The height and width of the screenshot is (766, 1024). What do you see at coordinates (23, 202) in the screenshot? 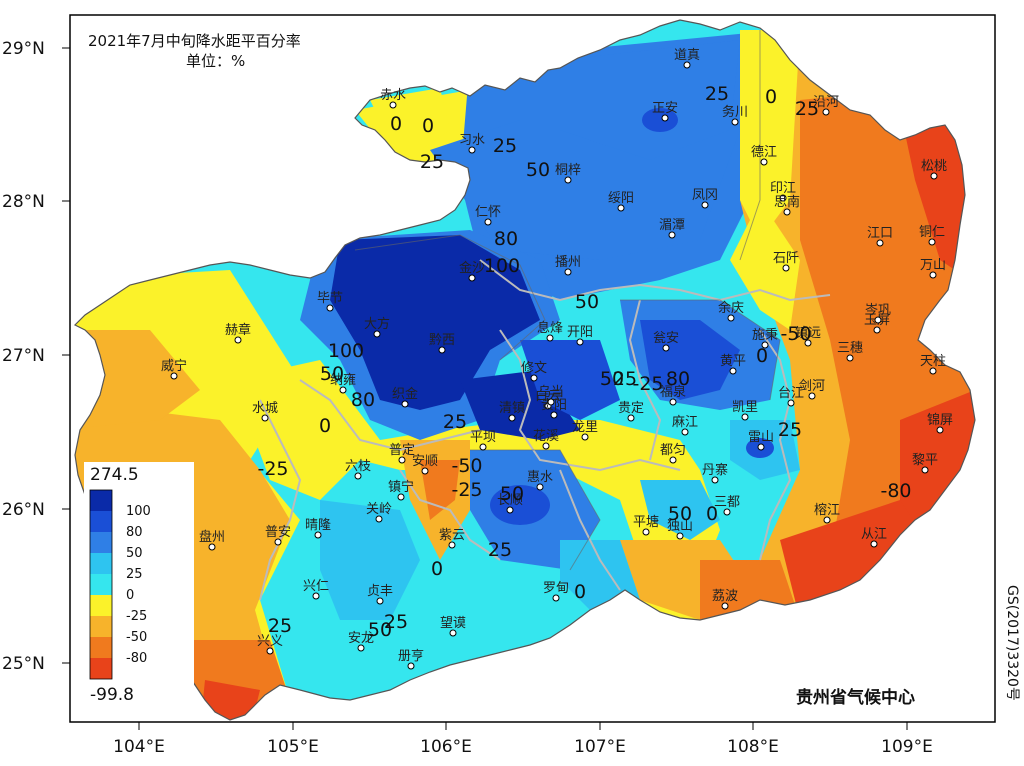
I see `lat-label: 28°N` at bounding box center [23, 202].